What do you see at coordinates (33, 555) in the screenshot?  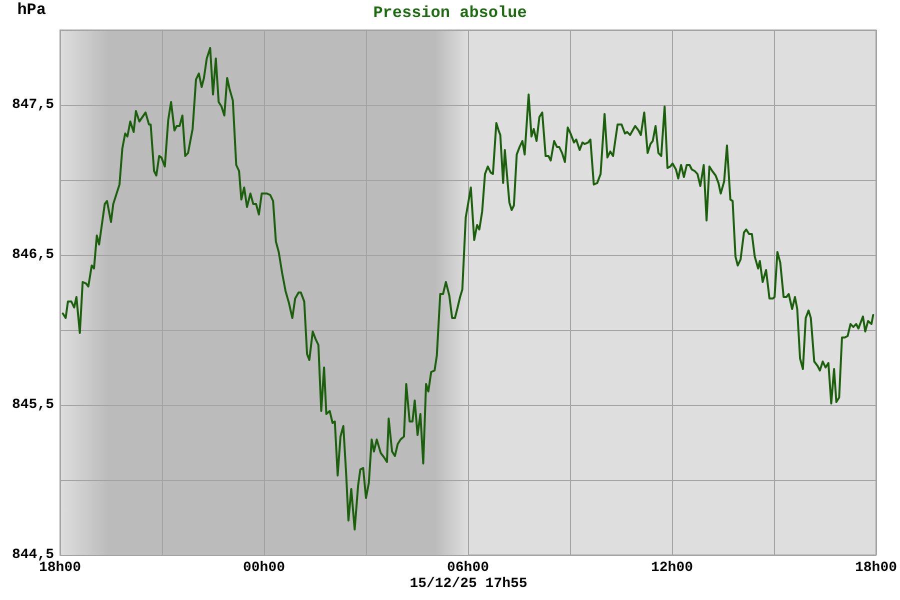 I see `y-tick-label: 844,5` at bounding box center [33, 555].